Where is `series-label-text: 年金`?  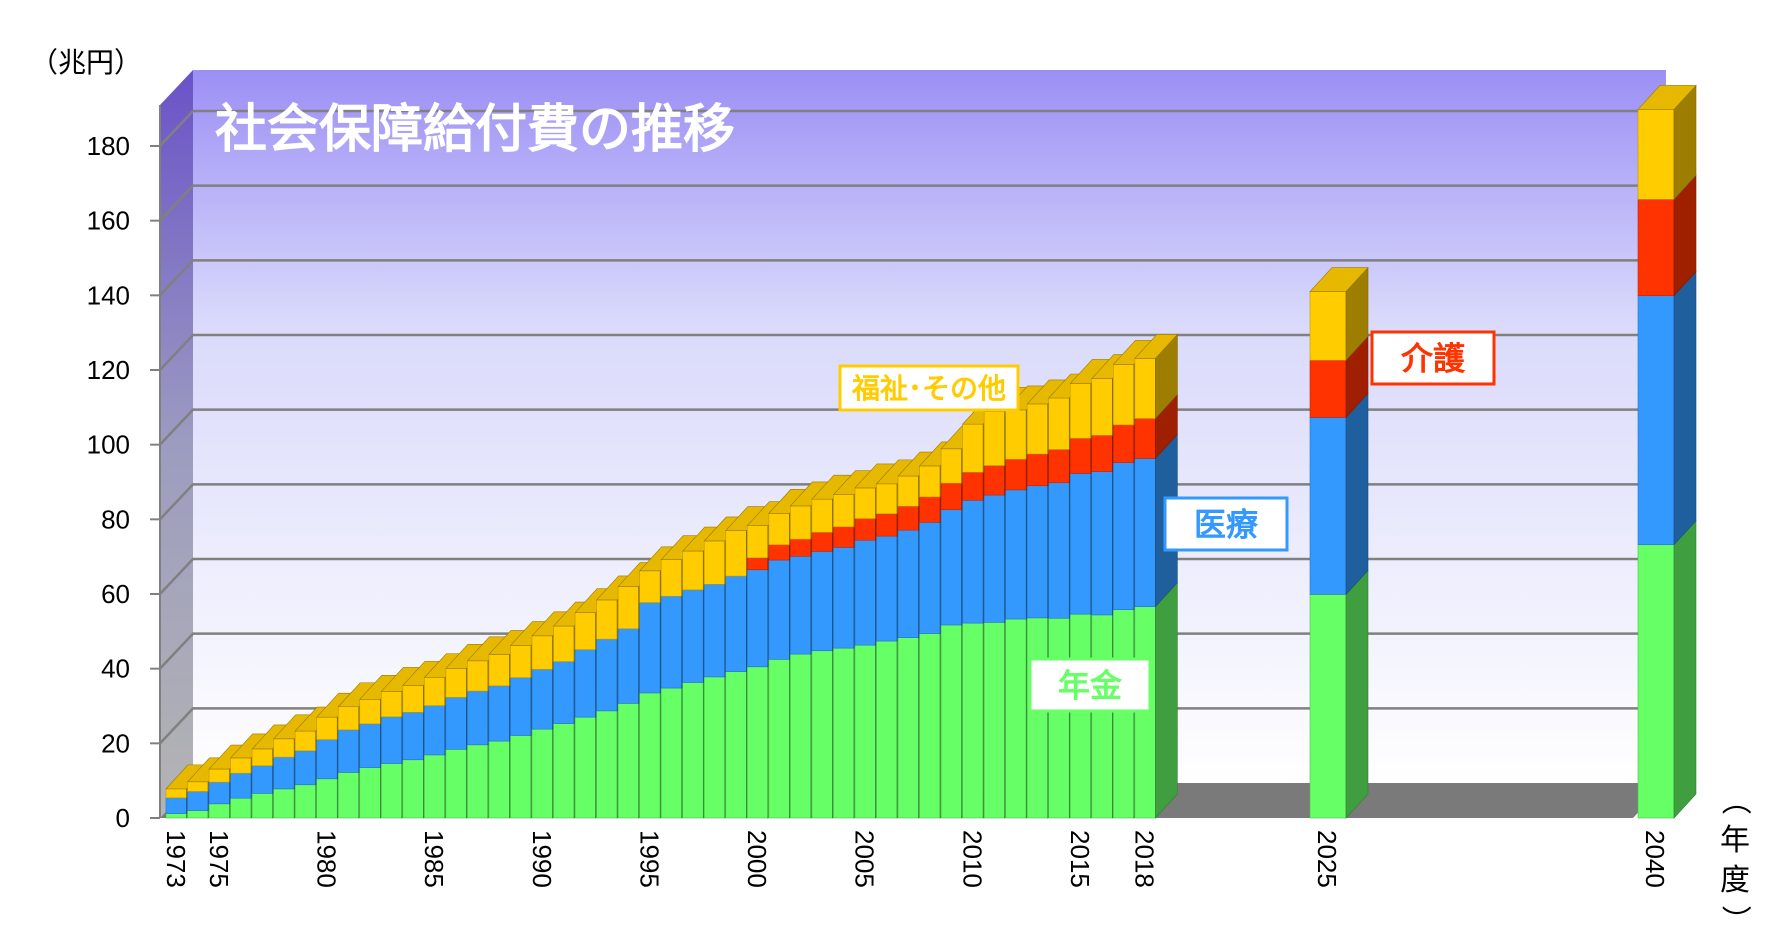 series-label-text: 年金 is located at coordinates (1090, 686).